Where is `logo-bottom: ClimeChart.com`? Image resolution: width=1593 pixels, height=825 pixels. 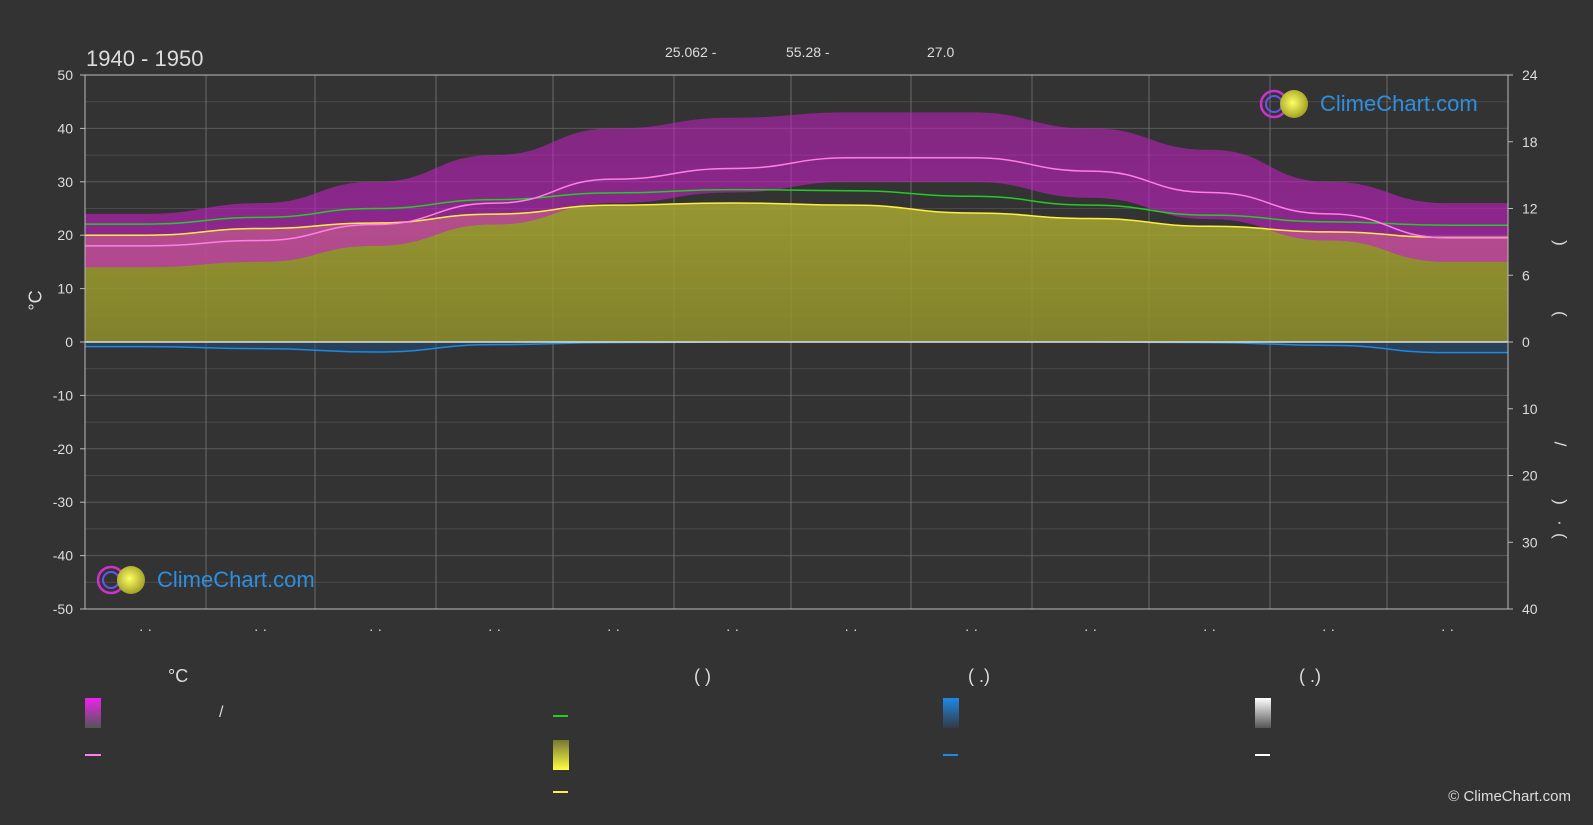
logo-bottom: ClimeChart.com is located at coordinates (205, 580).